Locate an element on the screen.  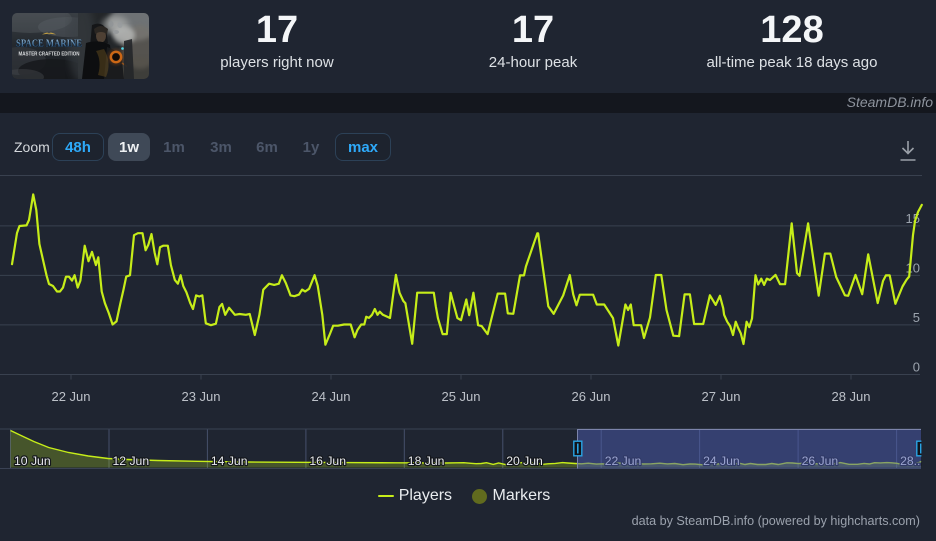
svg-text: 23 Jun is located at coordinates (200, 396).